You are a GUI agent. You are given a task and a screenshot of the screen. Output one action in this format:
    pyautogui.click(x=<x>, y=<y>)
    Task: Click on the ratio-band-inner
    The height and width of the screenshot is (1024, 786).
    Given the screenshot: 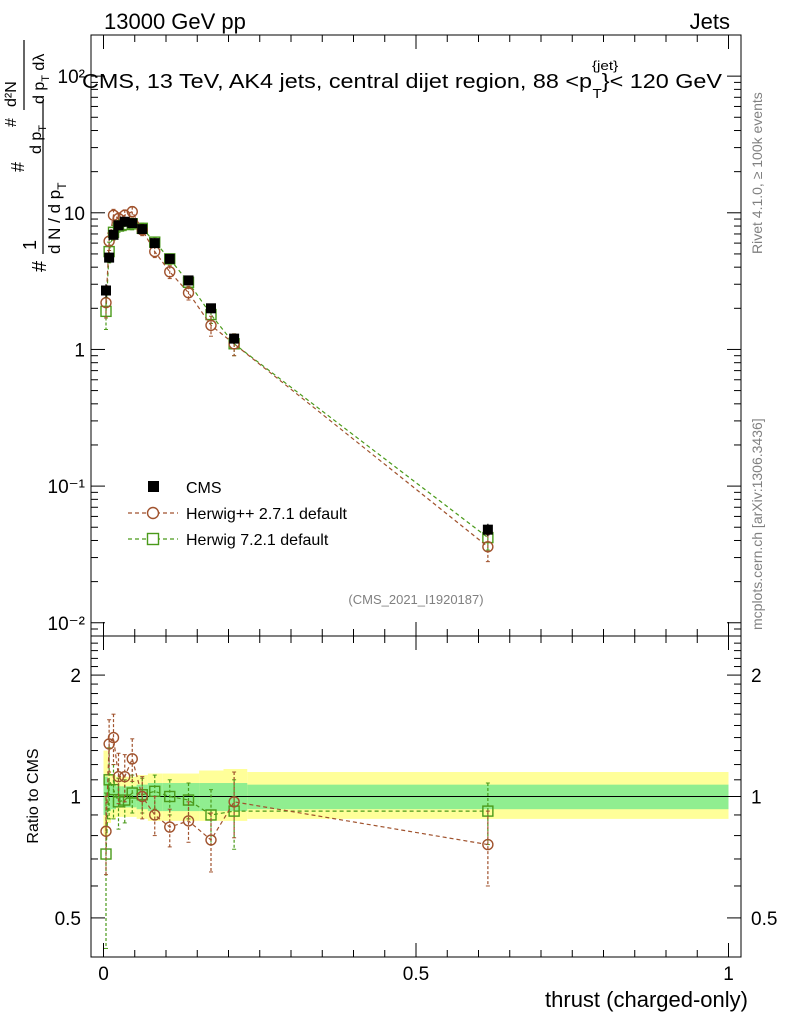 What is the action you would take?
    pyautogui.click(x=109, y=797)
    